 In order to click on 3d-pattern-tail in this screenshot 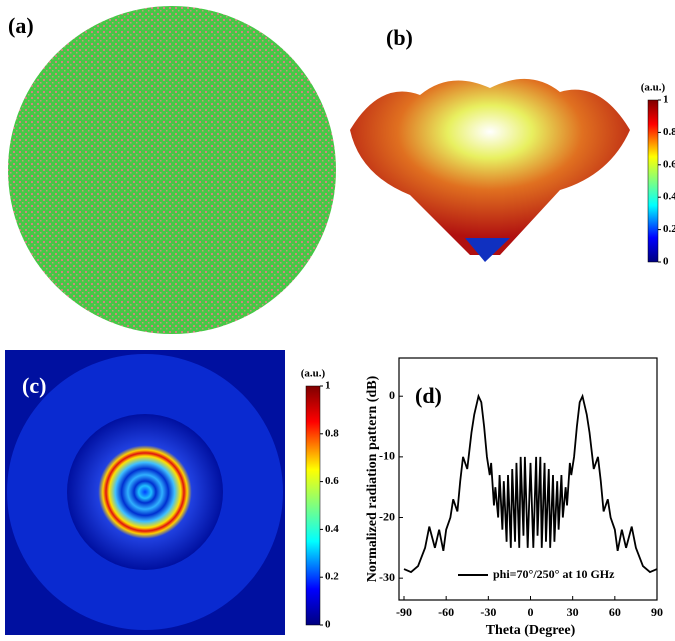, I will do `click(487, 250)`.